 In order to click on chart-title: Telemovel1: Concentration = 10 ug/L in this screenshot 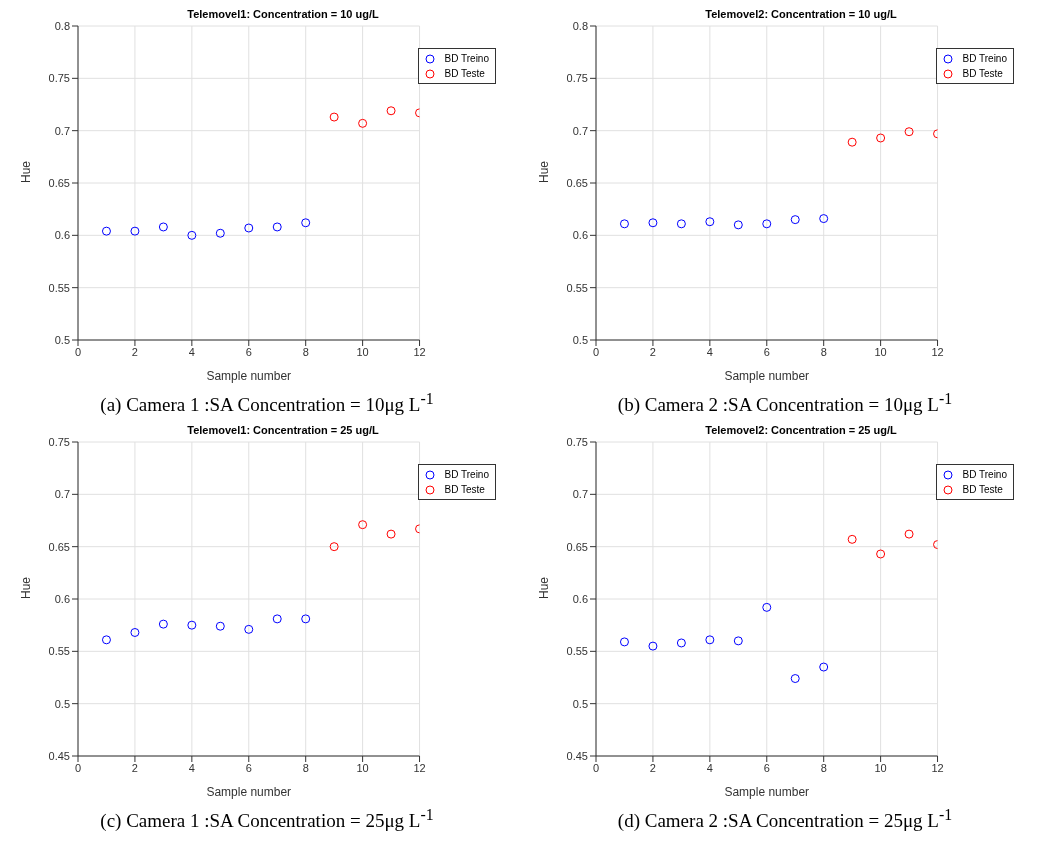, I will do `click(283, 14)`.